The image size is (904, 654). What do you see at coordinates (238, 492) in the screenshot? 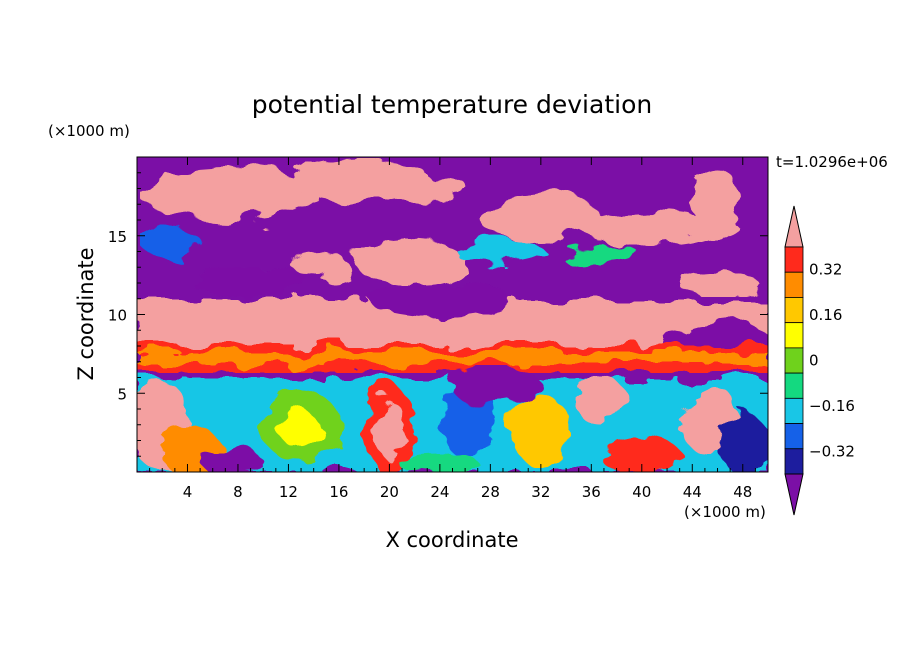
I see `x-tick-label: 8` at bounding box center [238, 492].